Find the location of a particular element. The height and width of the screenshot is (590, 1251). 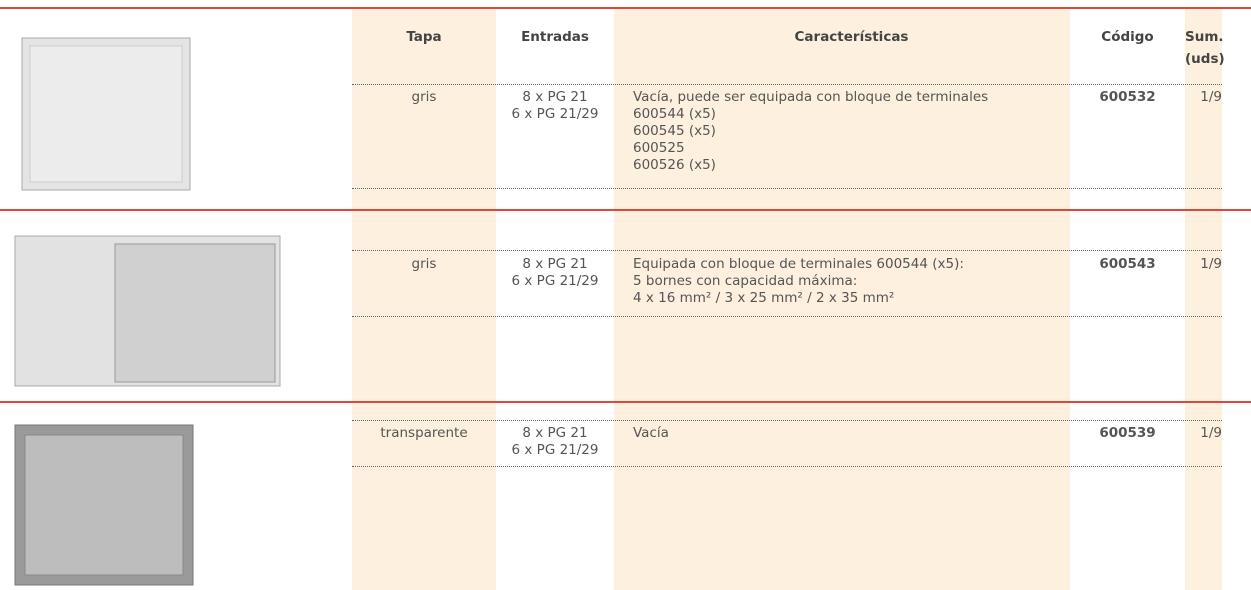

caracteristicas: 600526 (x5) is located at coordinates (674, 165).